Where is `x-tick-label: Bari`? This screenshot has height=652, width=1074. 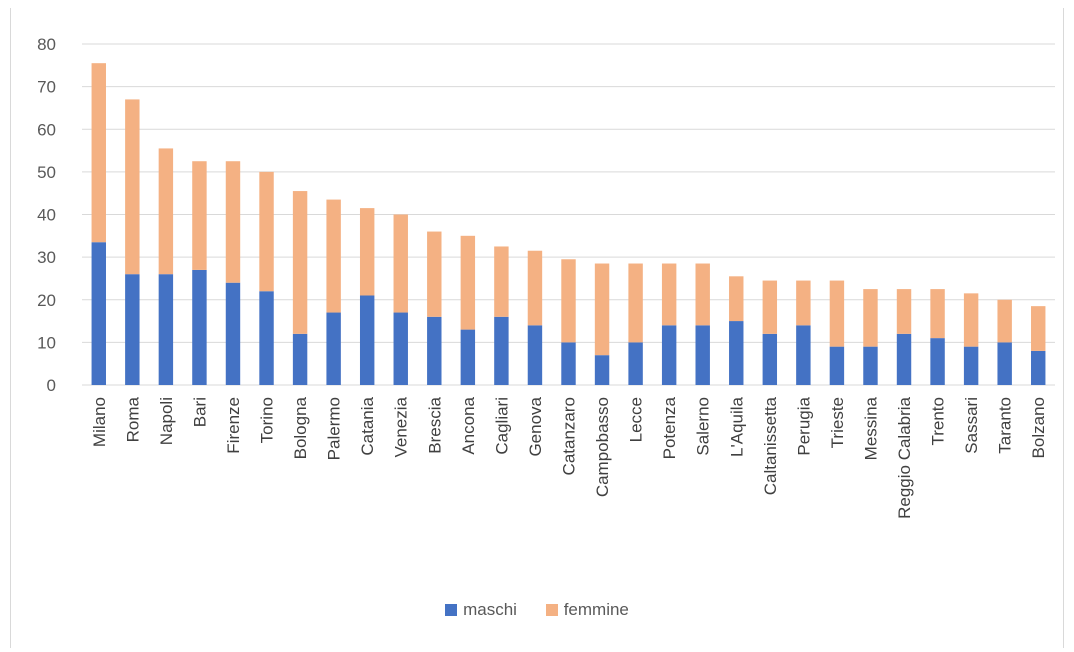 x-tick-label: Bari is located at coordinates (199, 412).